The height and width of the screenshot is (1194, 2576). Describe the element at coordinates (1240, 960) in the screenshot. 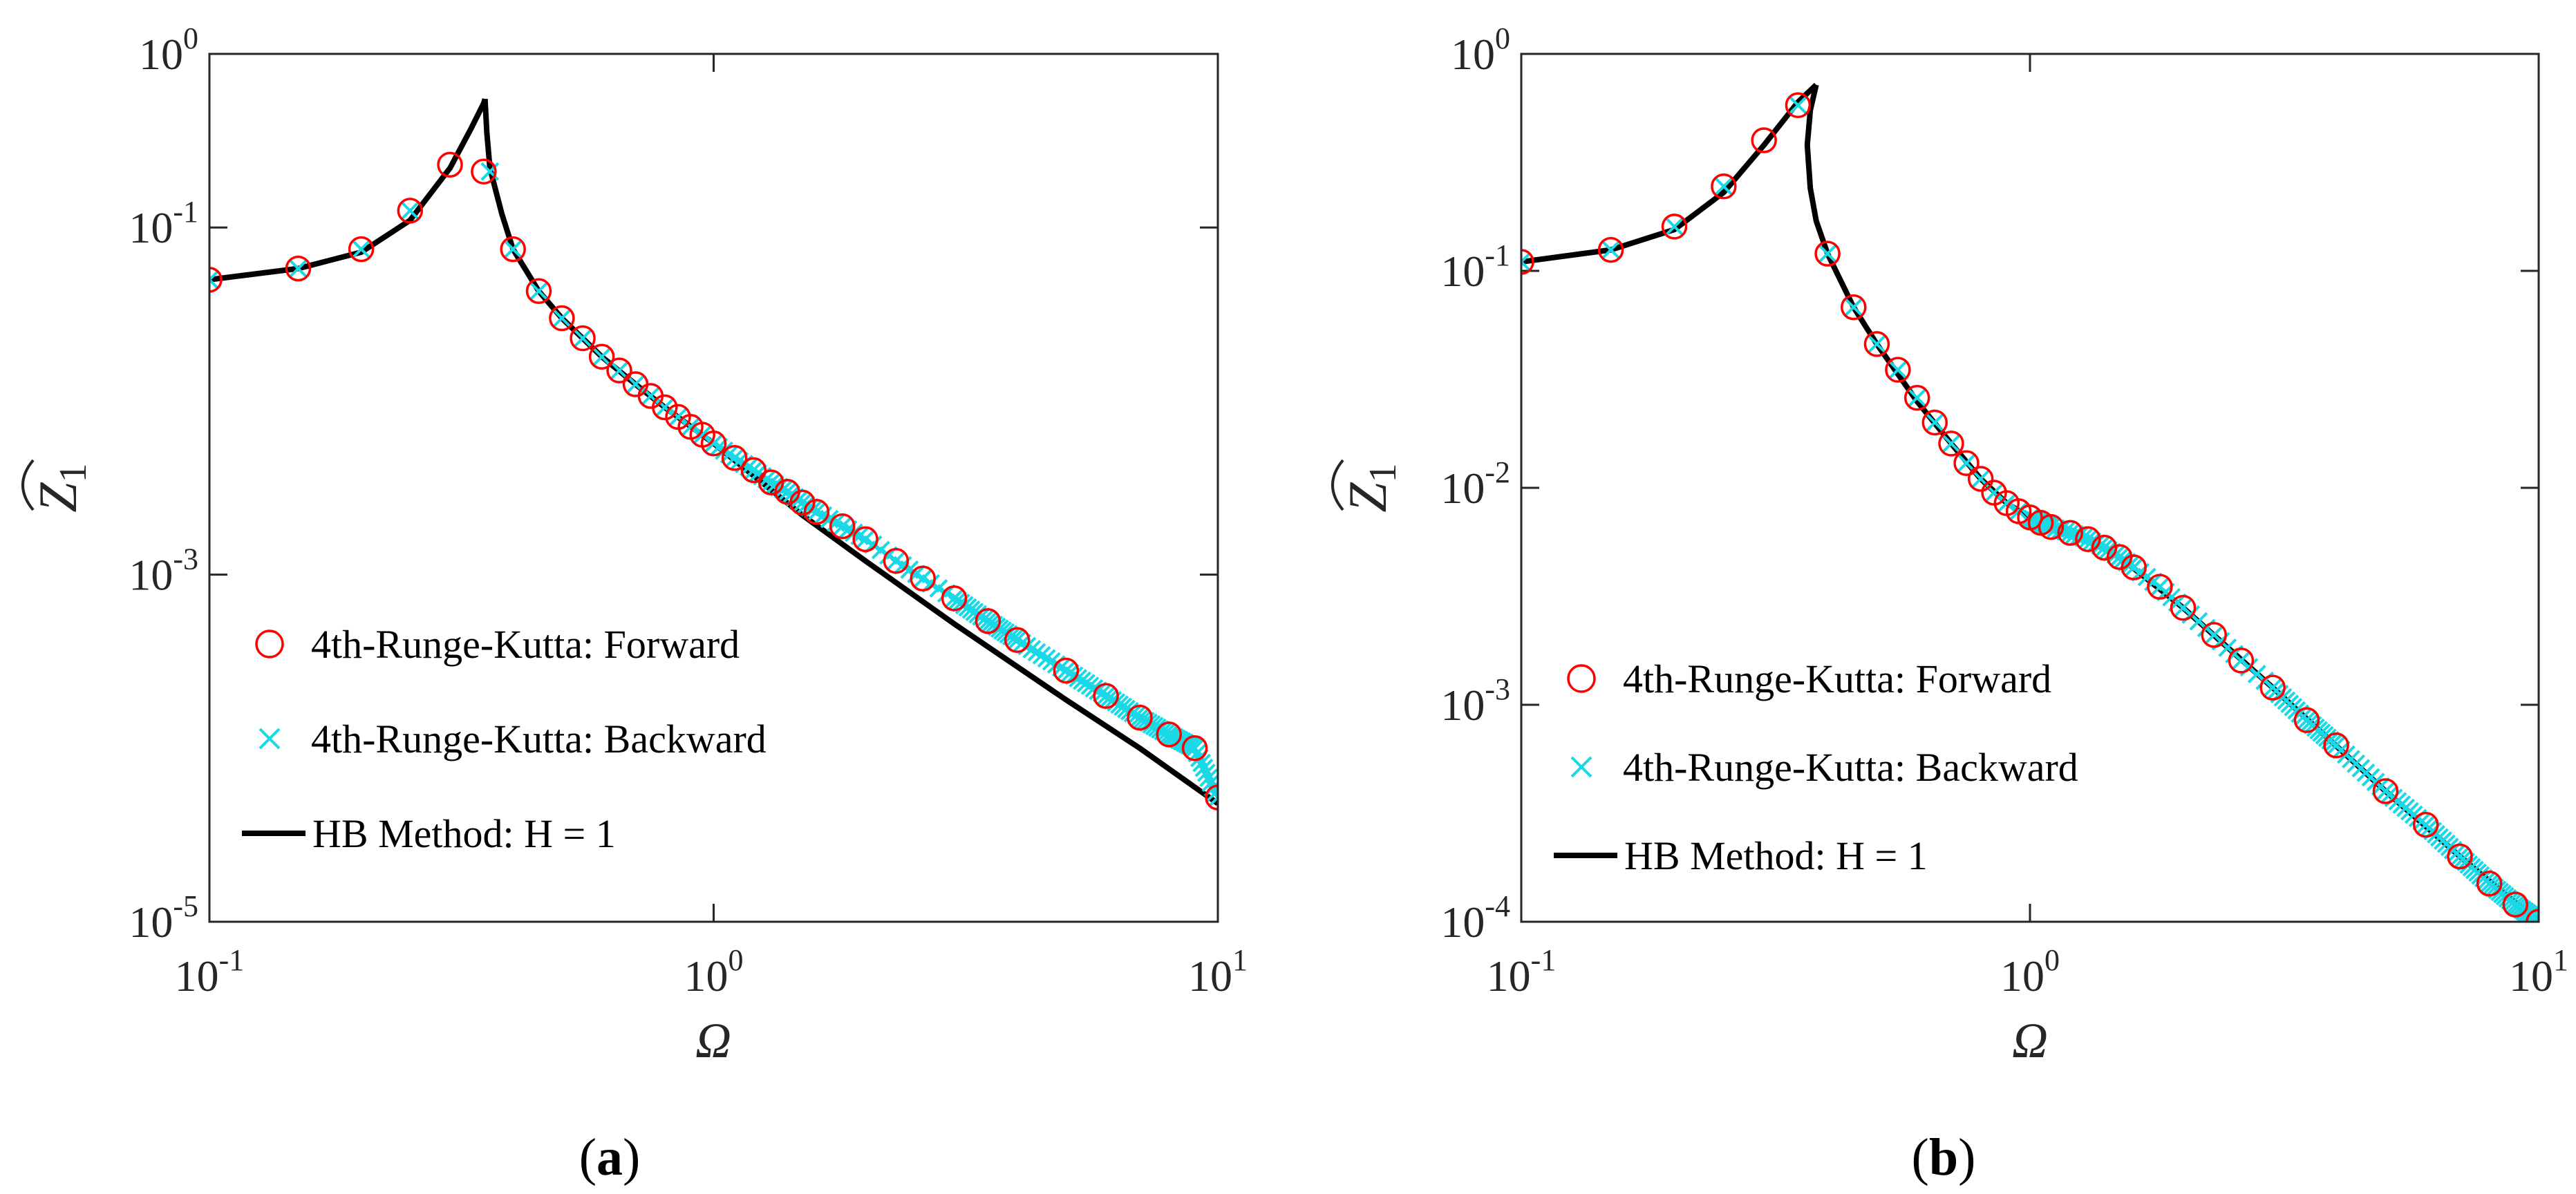

I see `x-tick-label-exp-a-2: 1` at that location.